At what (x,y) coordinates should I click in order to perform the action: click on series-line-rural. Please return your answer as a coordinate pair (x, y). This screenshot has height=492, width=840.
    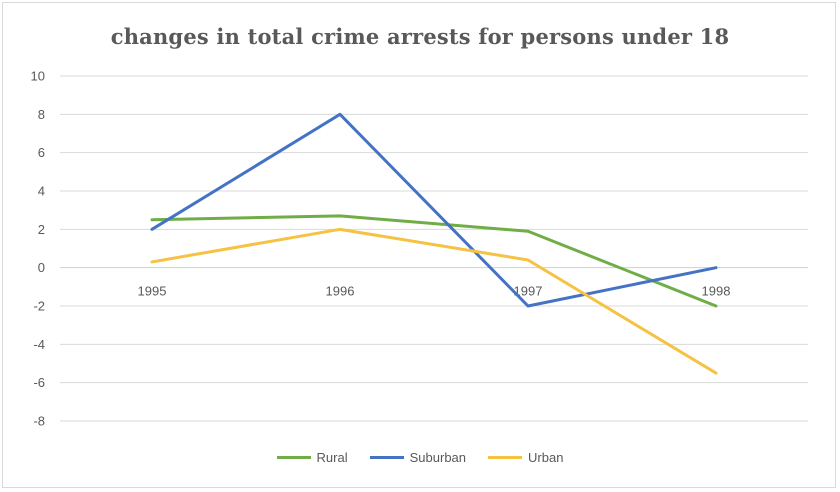
    Looking at the image, I should click on (434, 261).